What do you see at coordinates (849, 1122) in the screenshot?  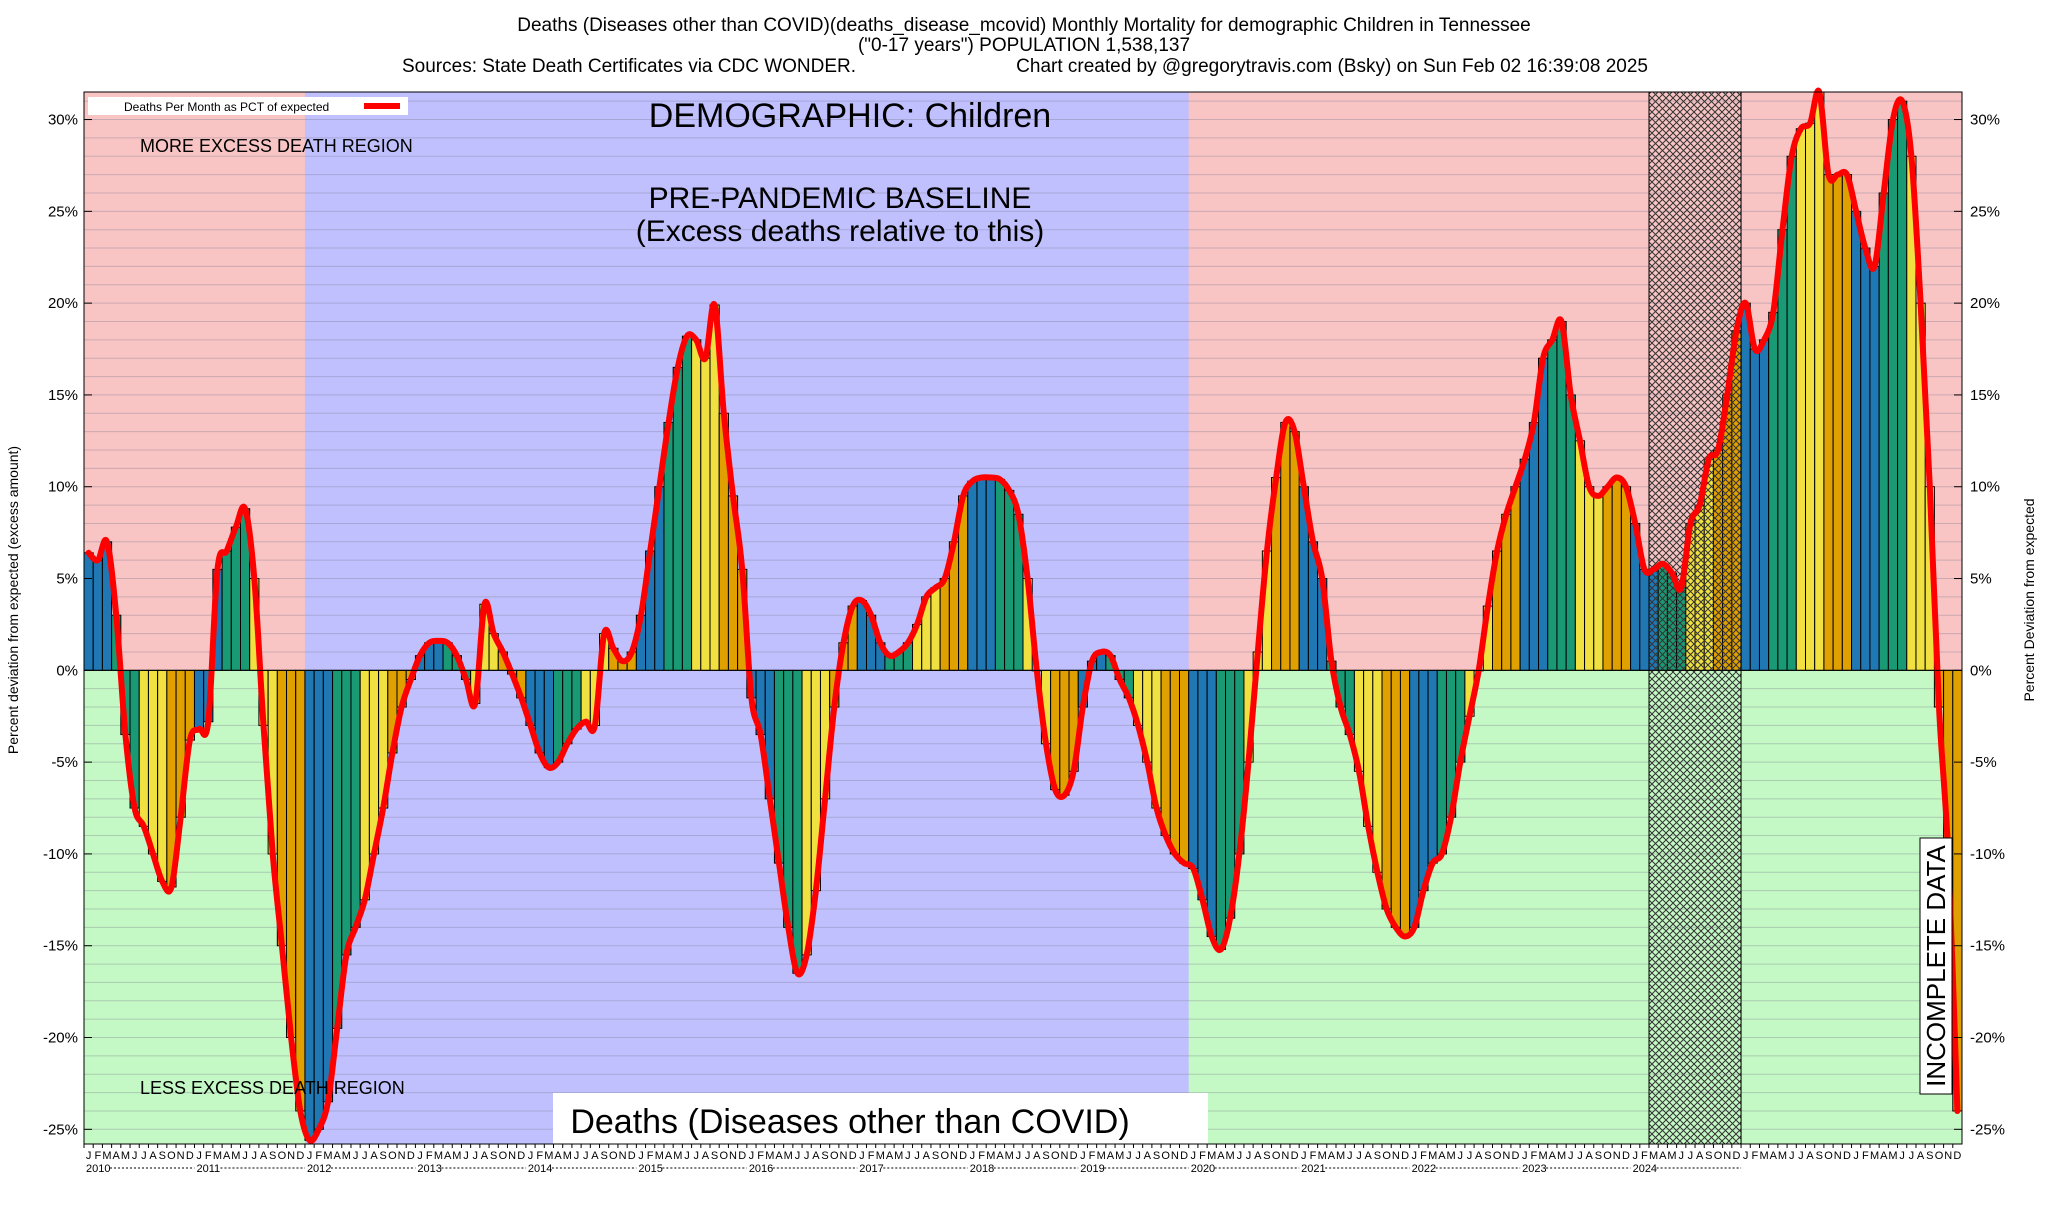 I see `bottom-series-label: Deaths (Diseases other than COVID)` at bounding box center [849, 1122].